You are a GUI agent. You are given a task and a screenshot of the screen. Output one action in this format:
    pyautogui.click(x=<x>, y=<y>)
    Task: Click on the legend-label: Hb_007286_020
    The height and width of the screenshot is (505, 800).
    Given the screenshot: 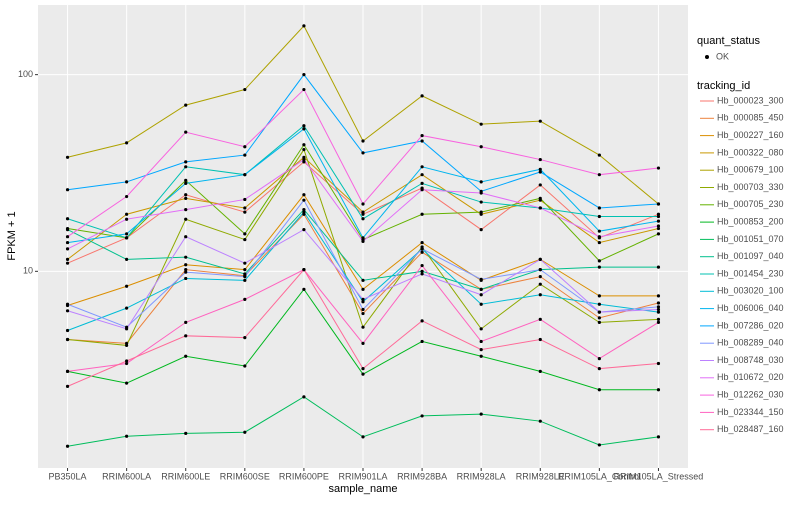 What is the action you would take?
    pyautogui.click(x=750, y=325)
    